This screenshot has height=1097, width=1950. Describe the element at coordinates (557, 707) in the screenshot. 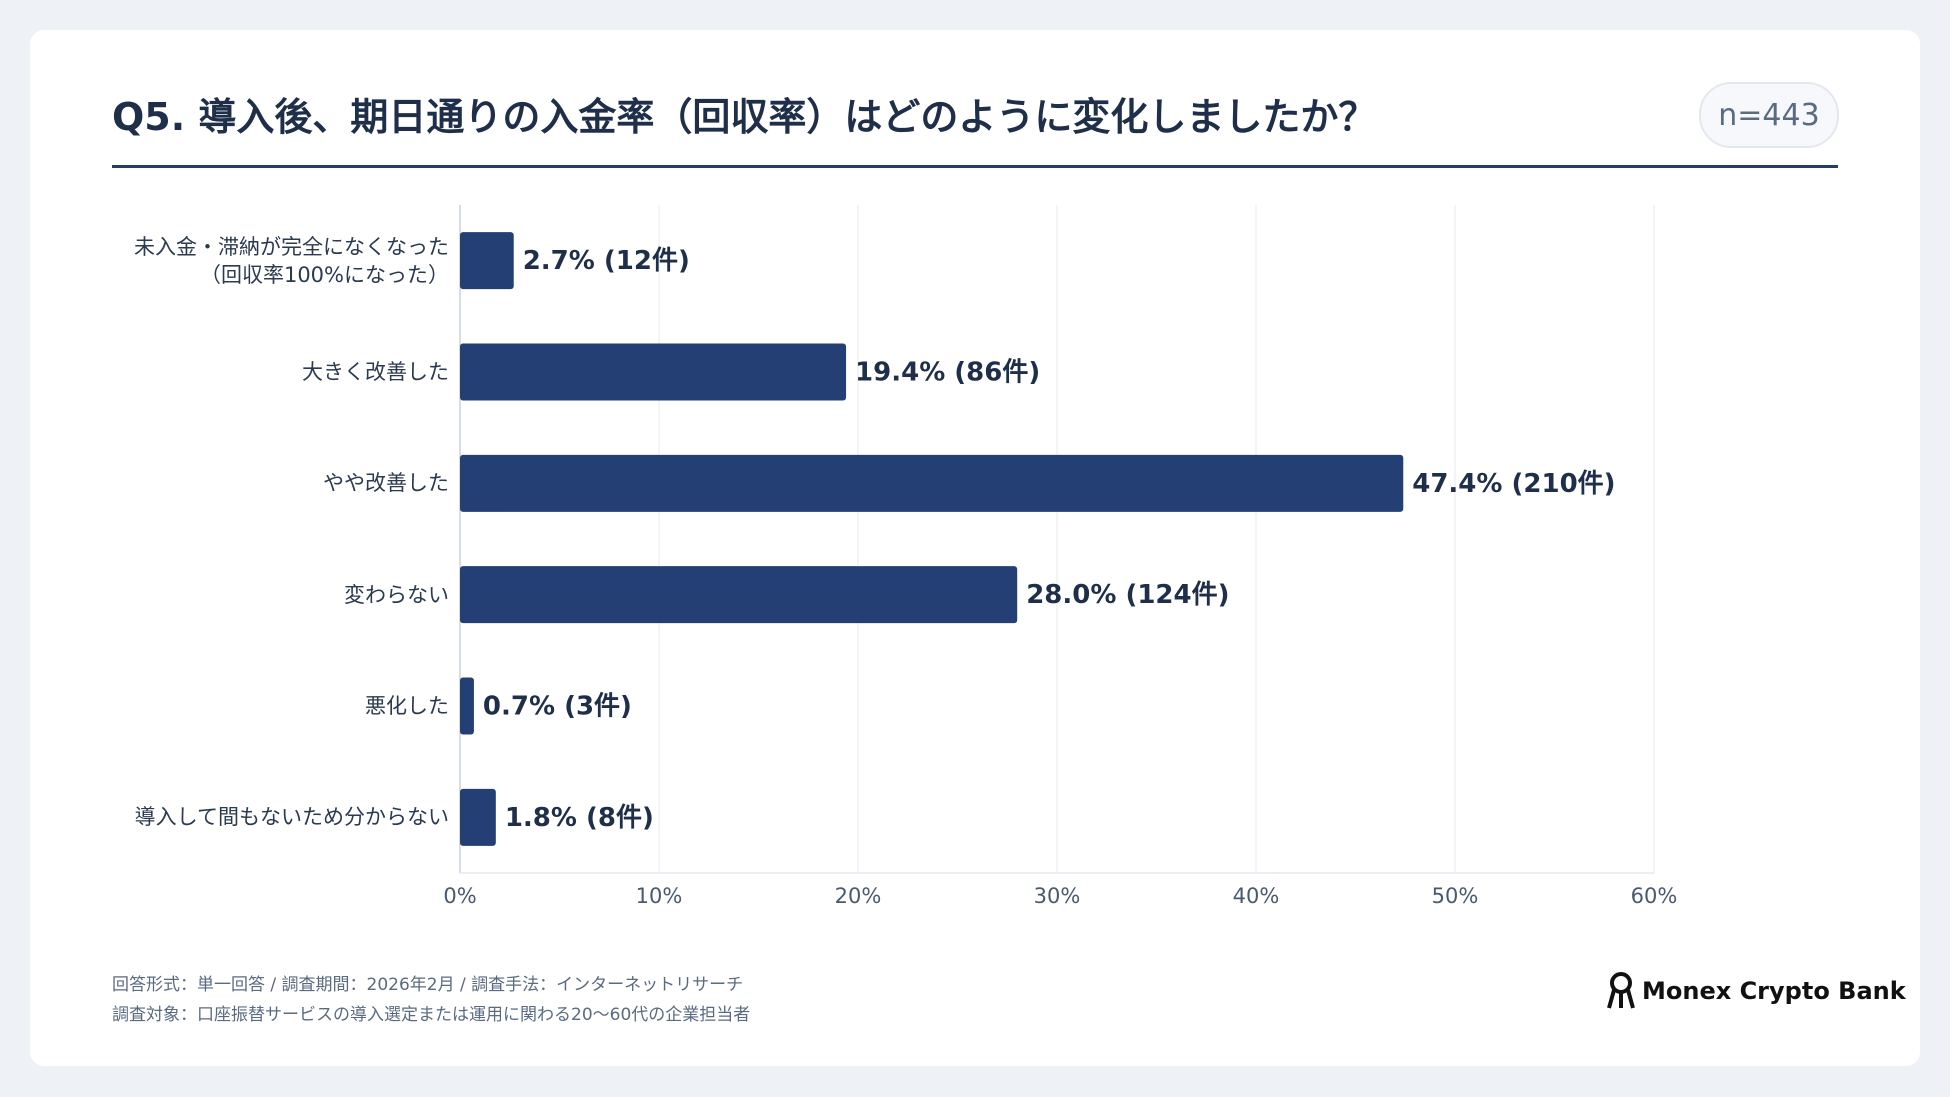

I see `value-label: 0.7% (3件)` at that location.